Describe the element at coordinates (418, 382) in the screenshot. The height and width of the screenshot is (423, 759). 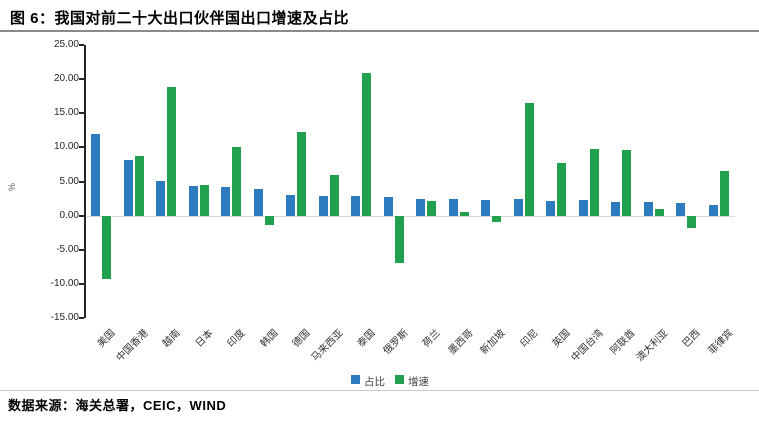
I see `growth-legend-label: 增速` at that location.